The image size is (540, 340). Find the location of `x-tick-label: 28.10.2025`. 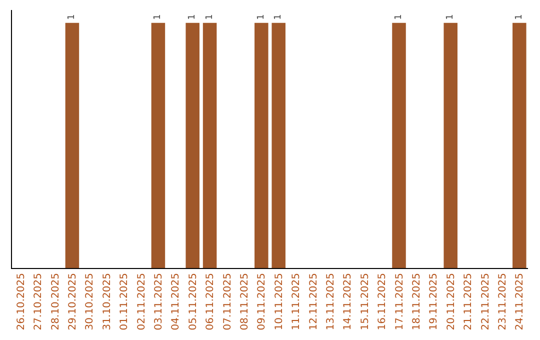

x-tick-label: 28.10.2025 is located at coordinates (56, 301).